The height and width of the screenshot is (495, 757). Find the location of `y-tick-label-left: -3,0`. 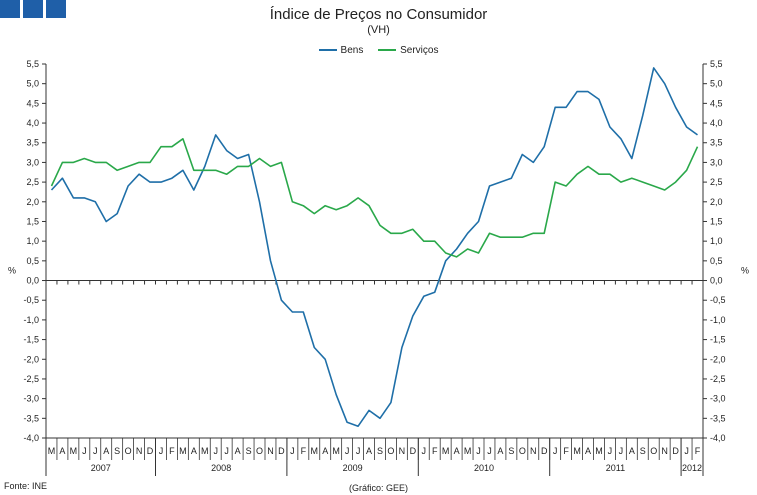

y-tick-label-left: -3,0 is located at coordinates (31, 399).